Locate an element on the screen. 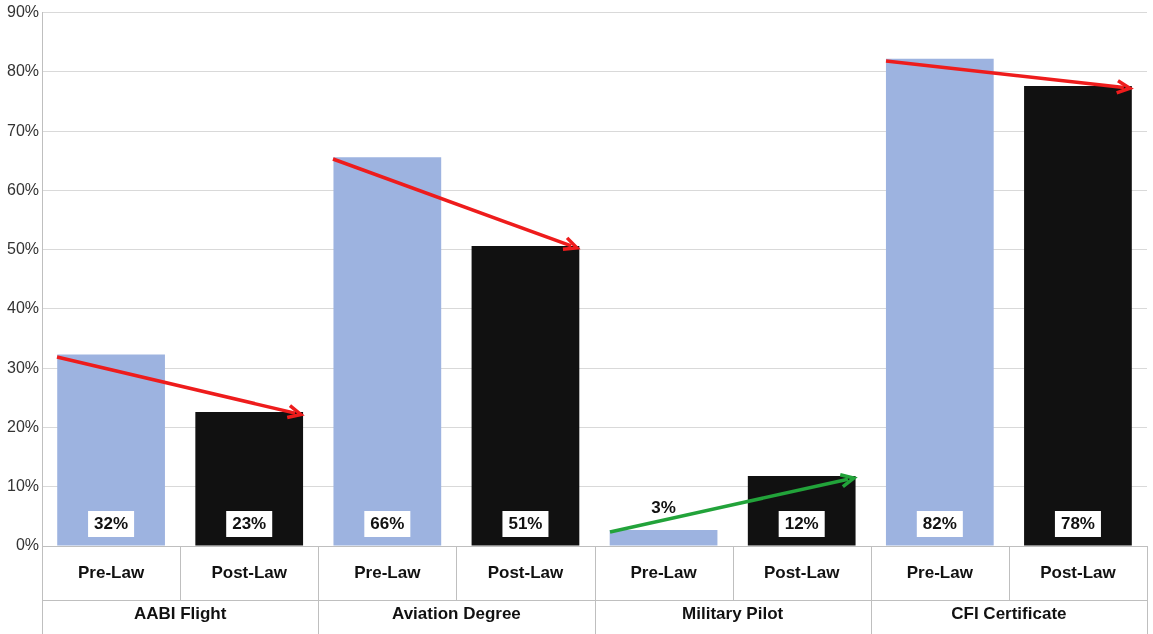 This screenshot has height=634, width=1153. data-label: 3% is located at coordinates (663, 507).